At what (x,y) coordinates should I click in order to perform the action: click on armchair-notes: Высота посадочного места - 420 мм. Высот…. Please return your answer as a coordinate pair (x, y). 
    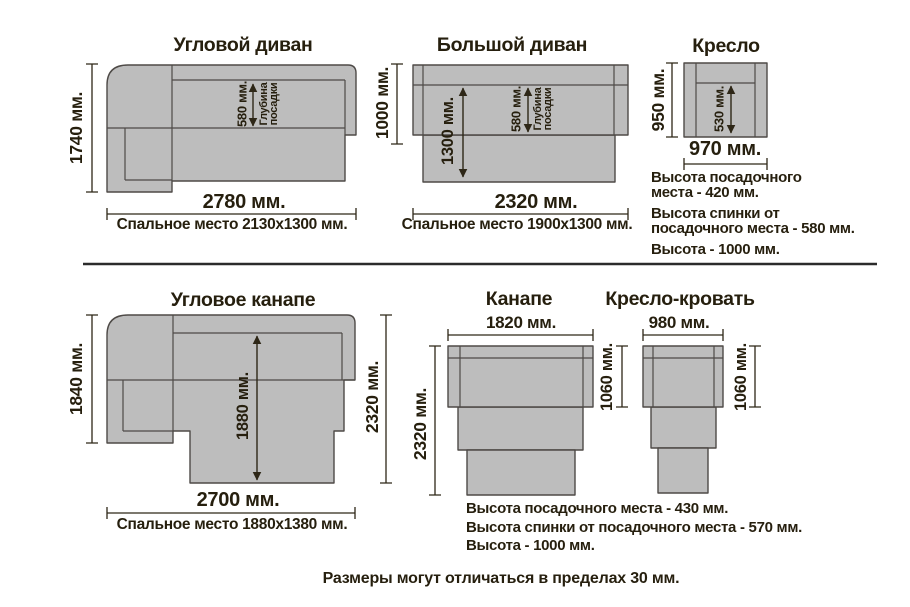
    Looking at the image, I should click on (769, 216).